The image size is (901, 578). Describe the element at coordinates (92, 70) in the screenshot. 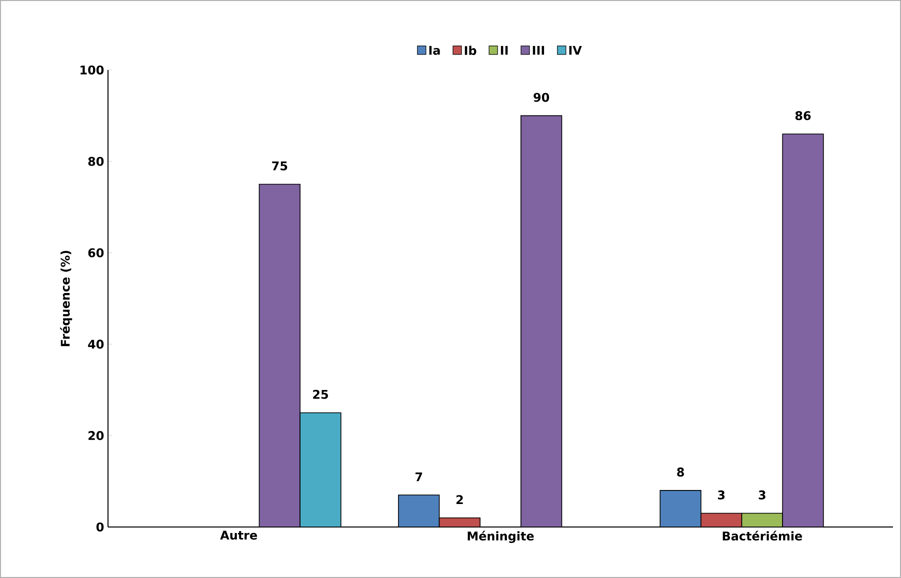

I see `y-tick-label: 100` at that location.